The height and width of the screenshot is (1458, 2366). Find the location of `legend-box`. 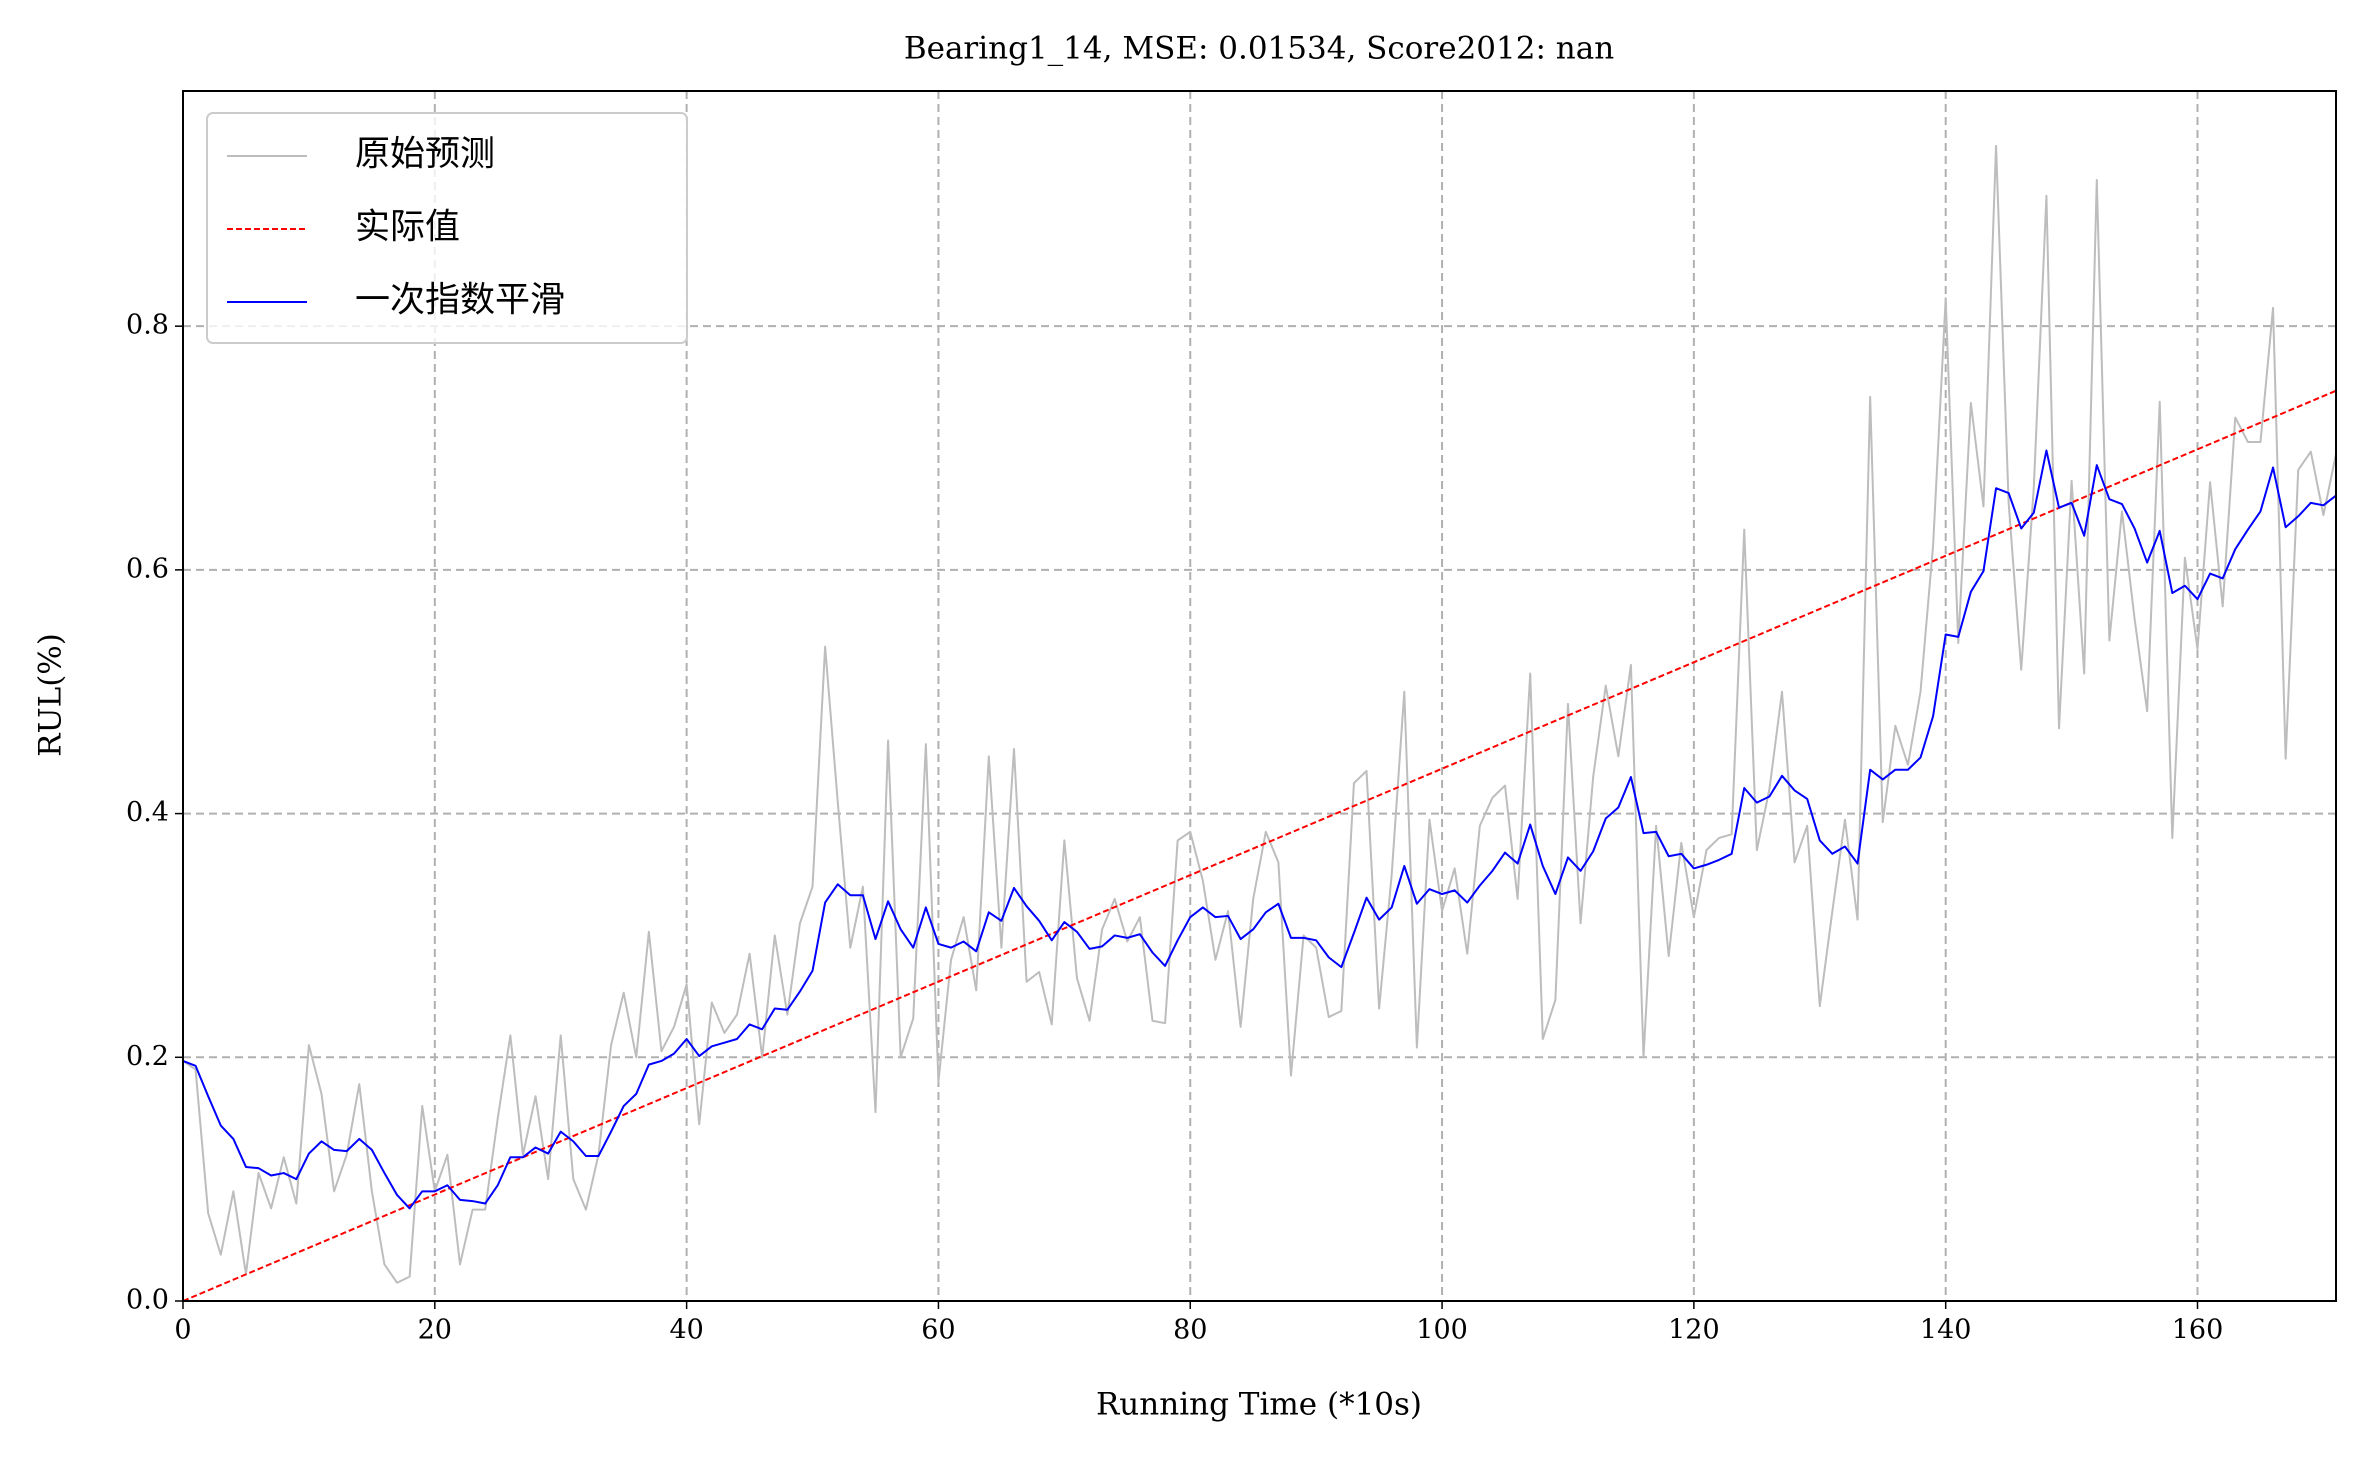

legend-box is located at coordinates (447, 228).